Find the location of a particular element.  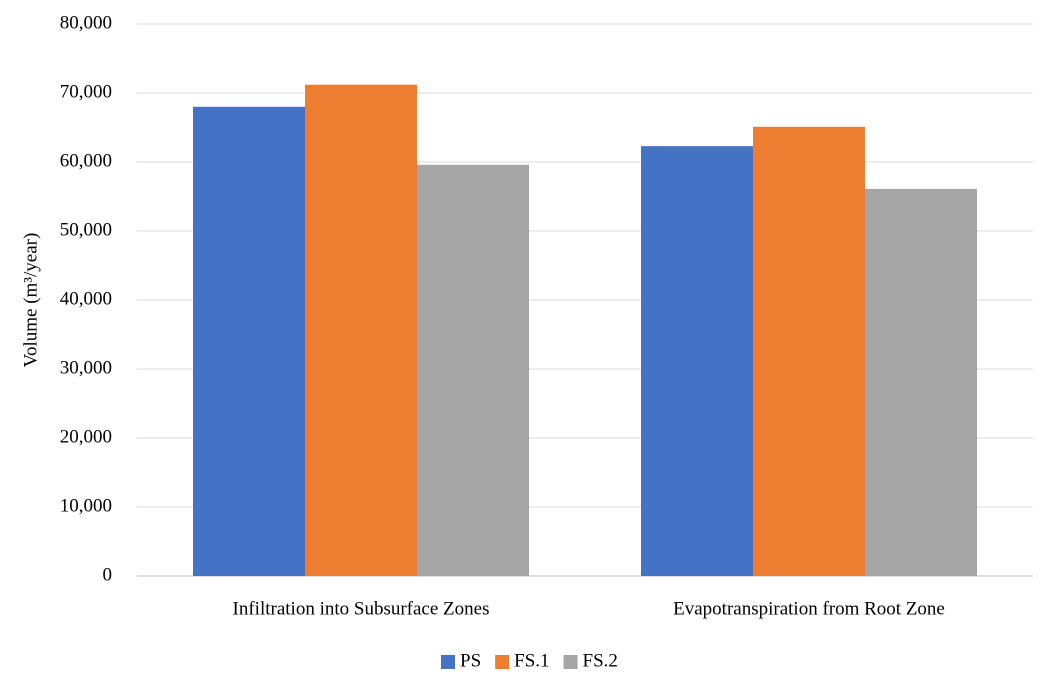

x-tick-label: Evapotranspiration from Root Zone is located at coordinates (809, 608).